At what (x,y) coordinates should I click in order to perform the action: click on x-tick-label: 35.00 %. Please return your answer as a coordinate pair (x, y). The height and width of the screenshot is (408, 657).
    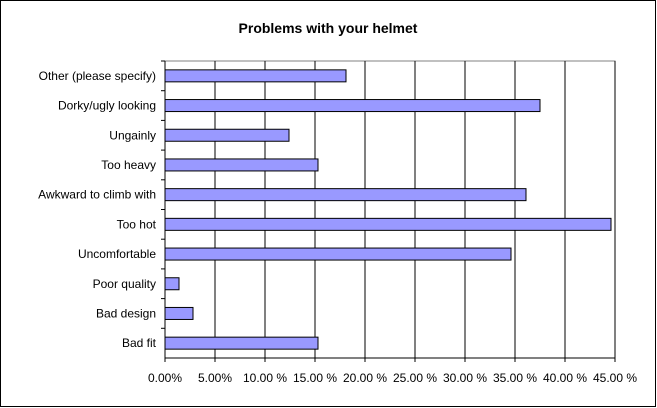
    Looking at the image, I should click on (515, 378).